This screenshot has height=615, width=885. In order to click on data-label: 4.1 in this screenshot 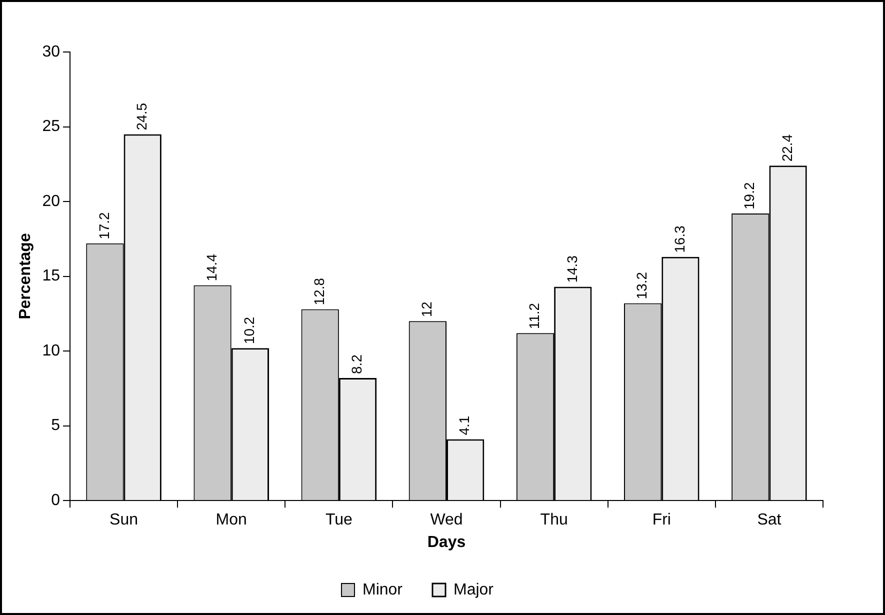, I will do `click(464, 426)`.